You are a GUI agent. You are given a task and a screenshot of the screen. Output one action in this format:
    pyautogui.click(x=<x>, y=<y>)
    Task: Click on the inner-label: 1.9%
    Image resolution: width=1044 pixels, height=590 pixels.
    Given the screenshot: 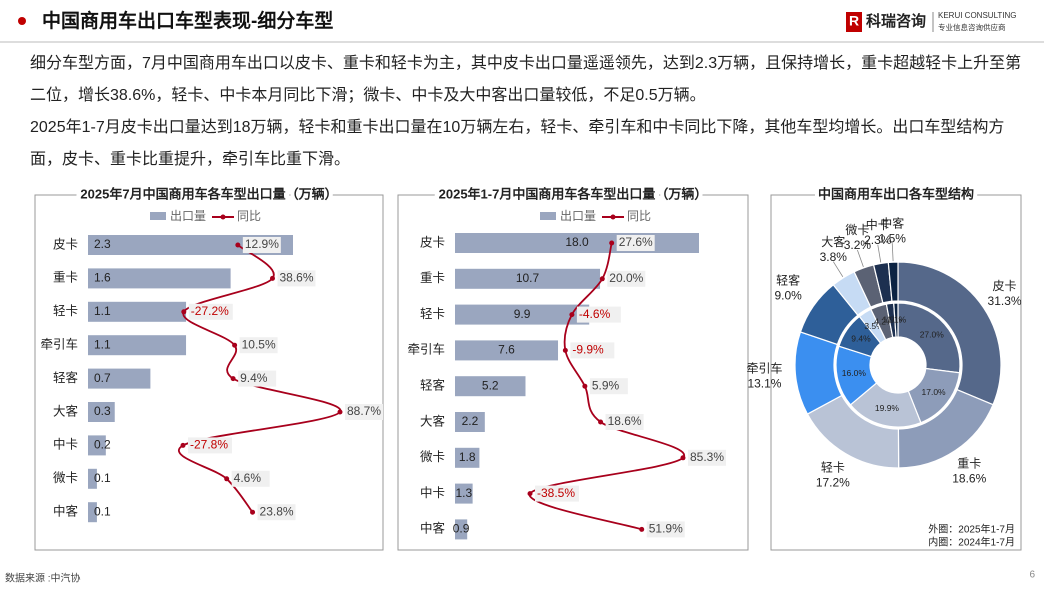 What is the action you would take?
    pyautogui.click(x=893, y=320)
    